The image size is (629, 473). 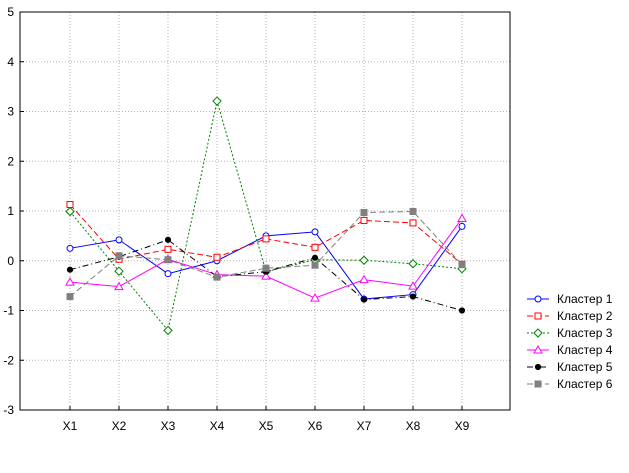 What do you see at coordinates (10, 62) in the screenshot?
I see `y-tick-label: 4` at bounding box center [10, 62].